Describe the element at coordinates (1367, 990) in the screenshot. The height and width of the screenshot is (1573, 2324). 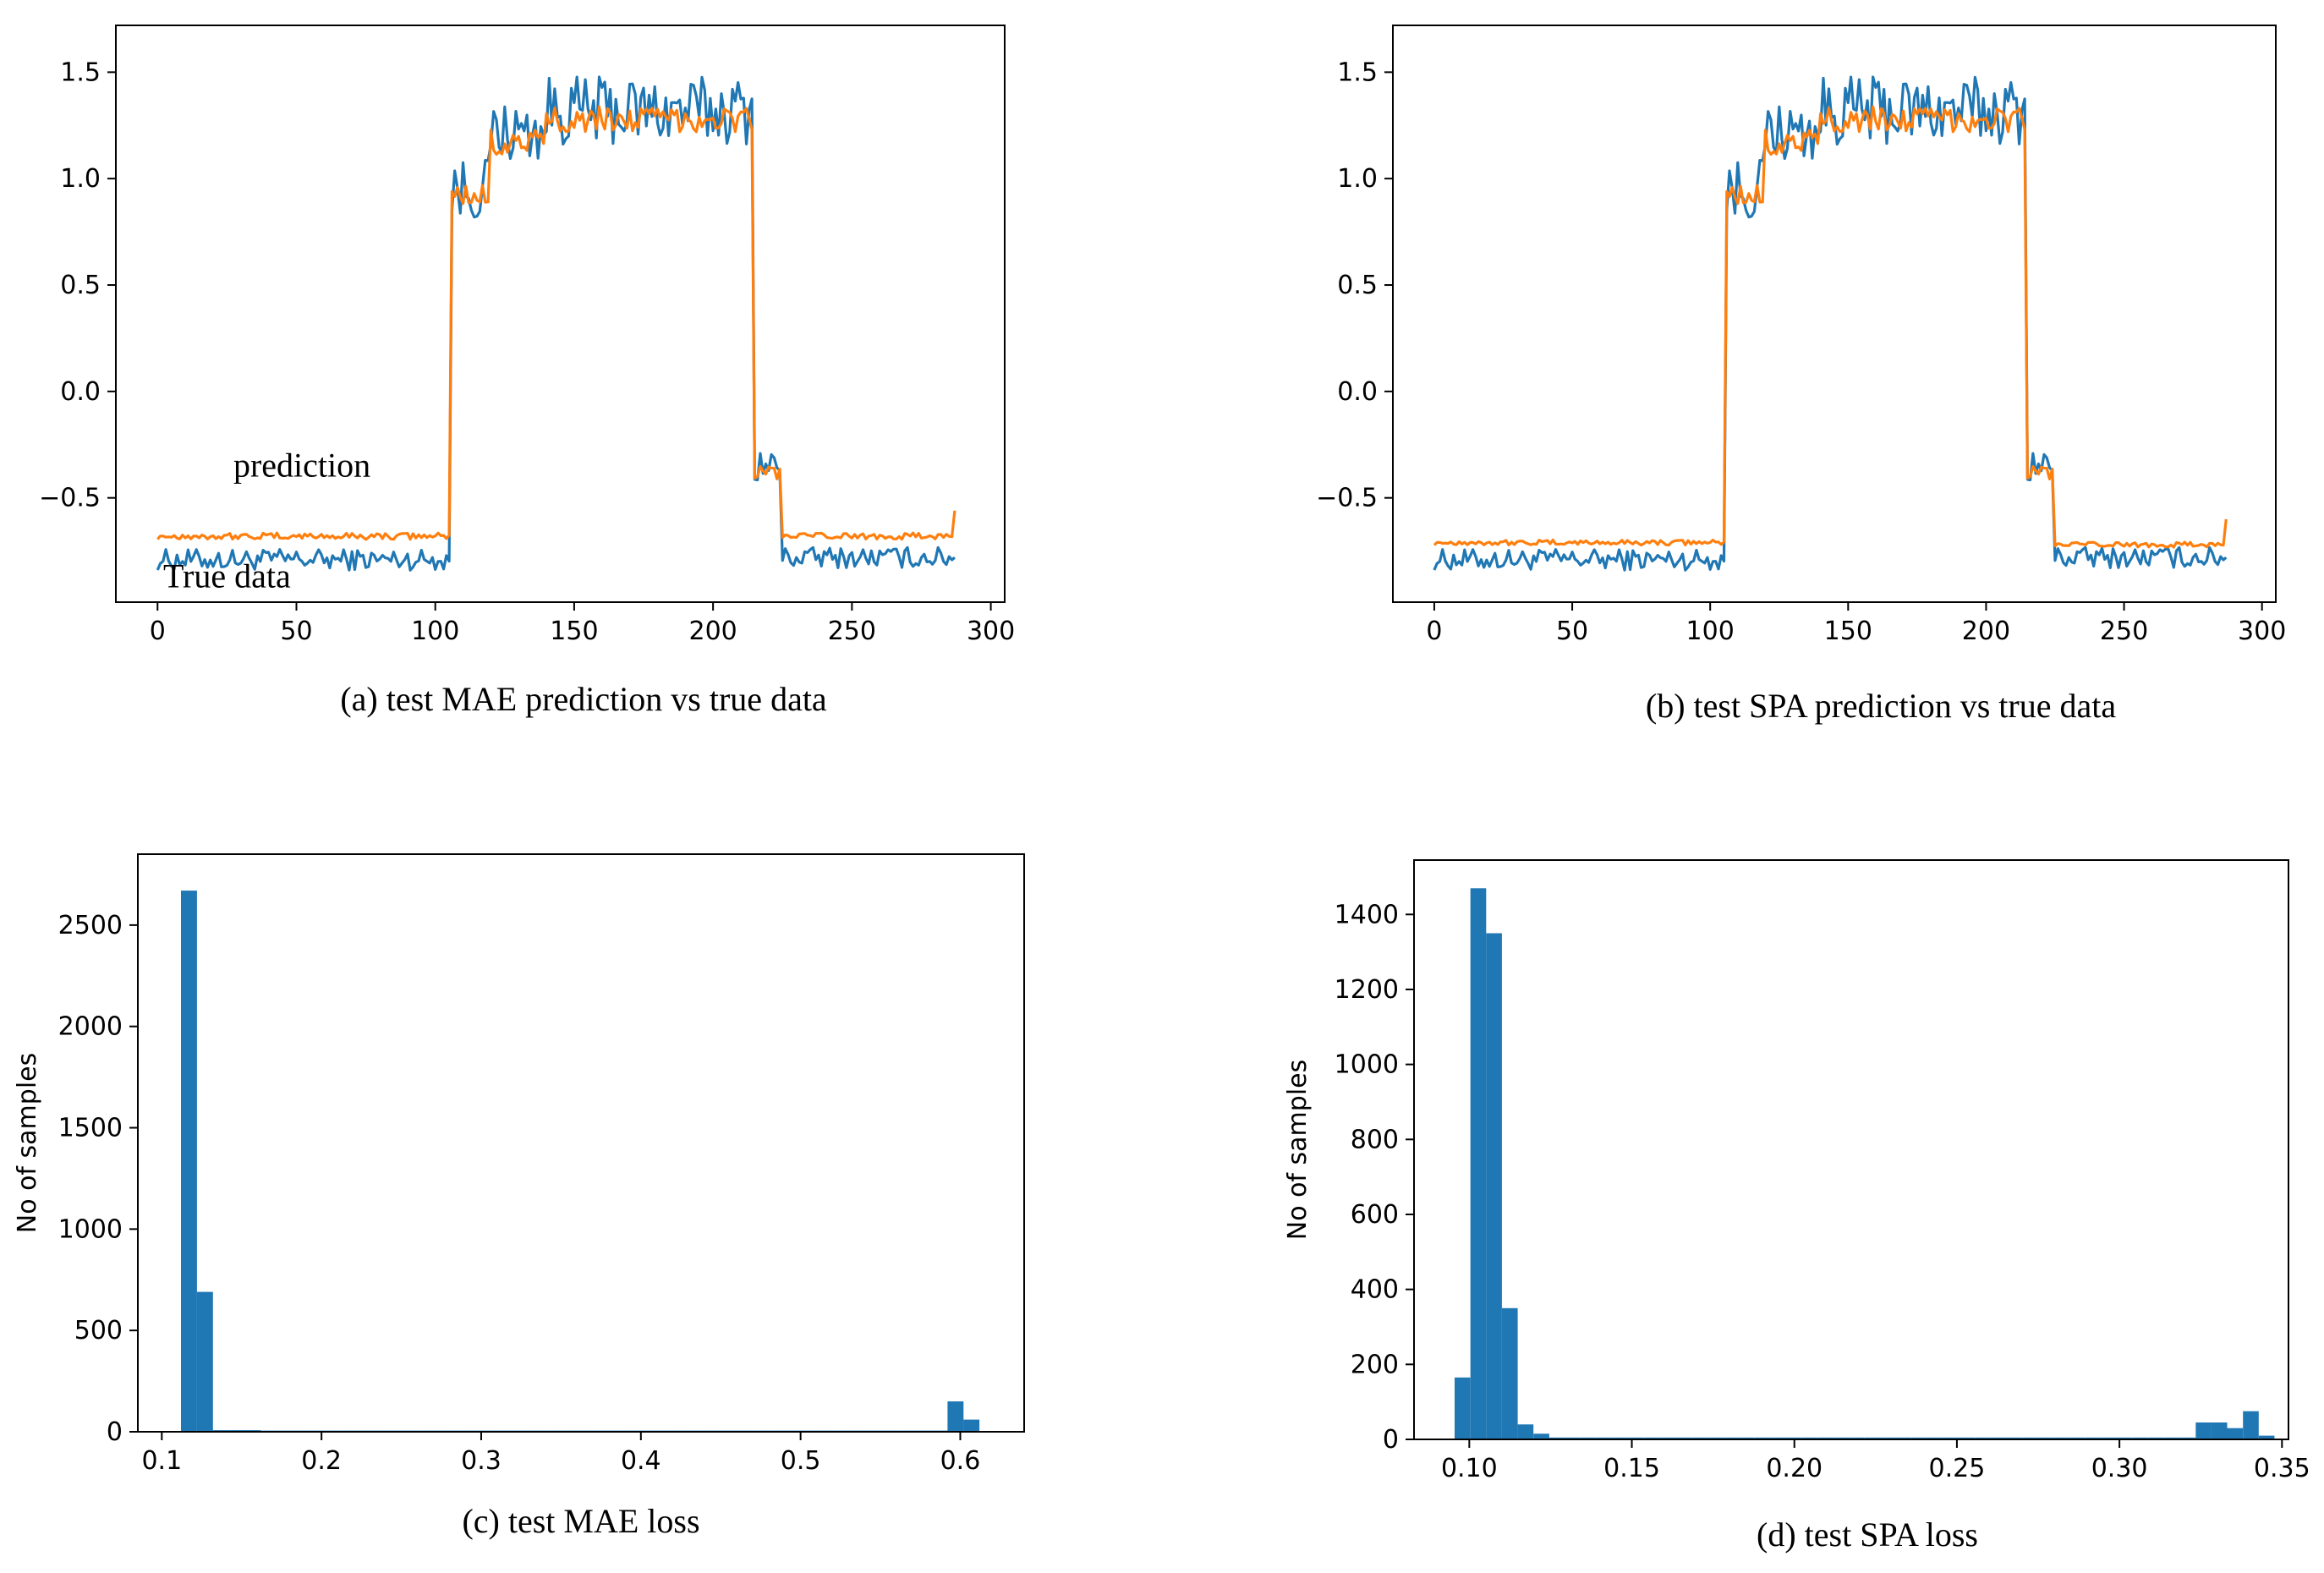
I see `y-tick-label: 1200` at that location.